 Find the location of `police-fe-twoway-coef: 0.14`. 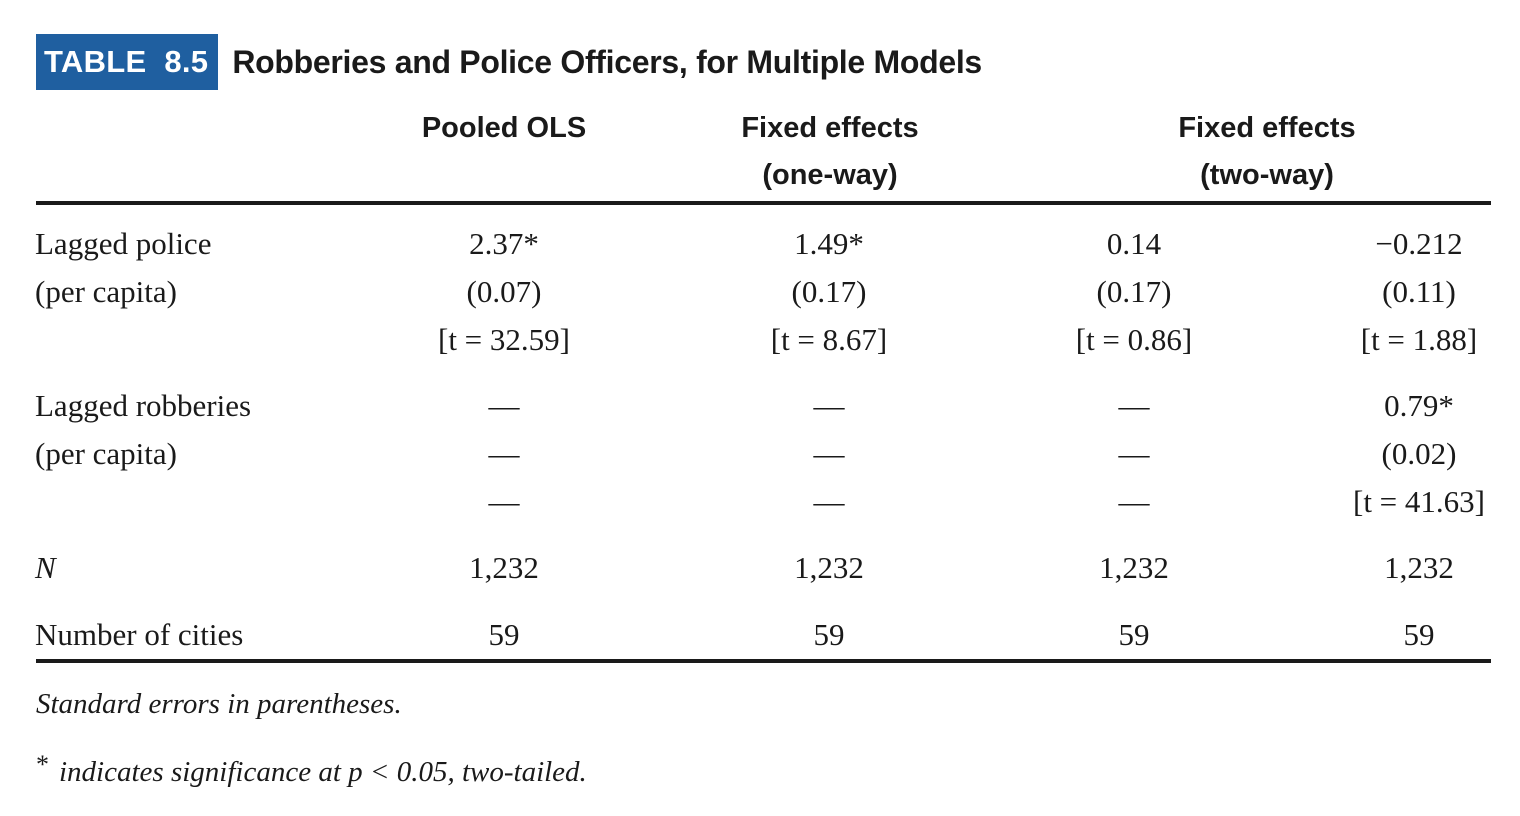

police-fe-twoway-coef: 0.14 is located at coordinates (1134, 243).